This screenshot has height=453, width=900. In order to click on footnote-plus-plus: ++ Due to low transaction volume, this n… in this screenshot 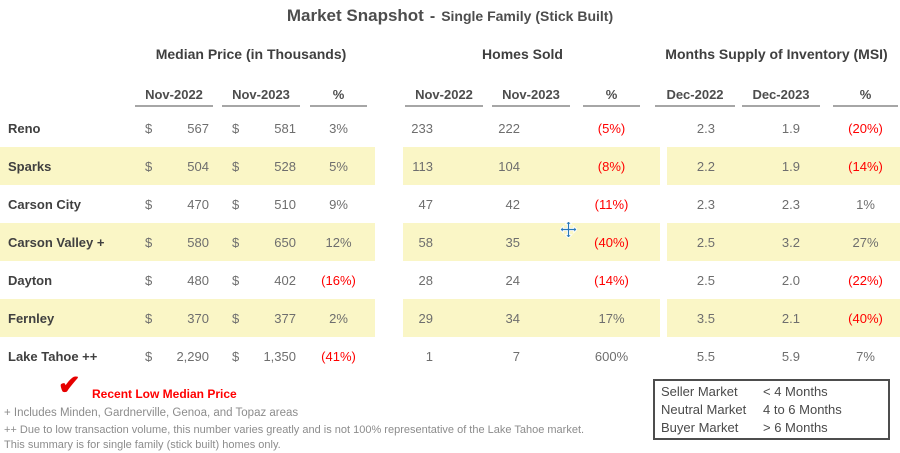, I will do `click(294, 430)`.